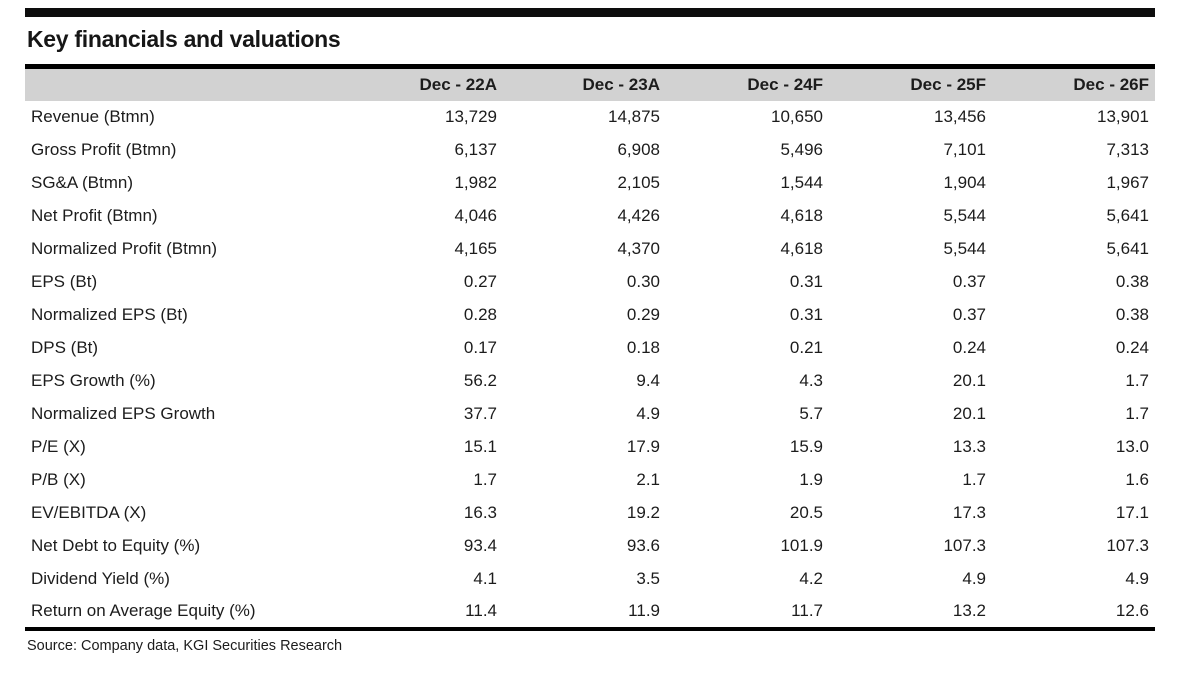 This screenshot has width=1200, height=693. I want to click on value-cell: 5.7, so click(811, 413).